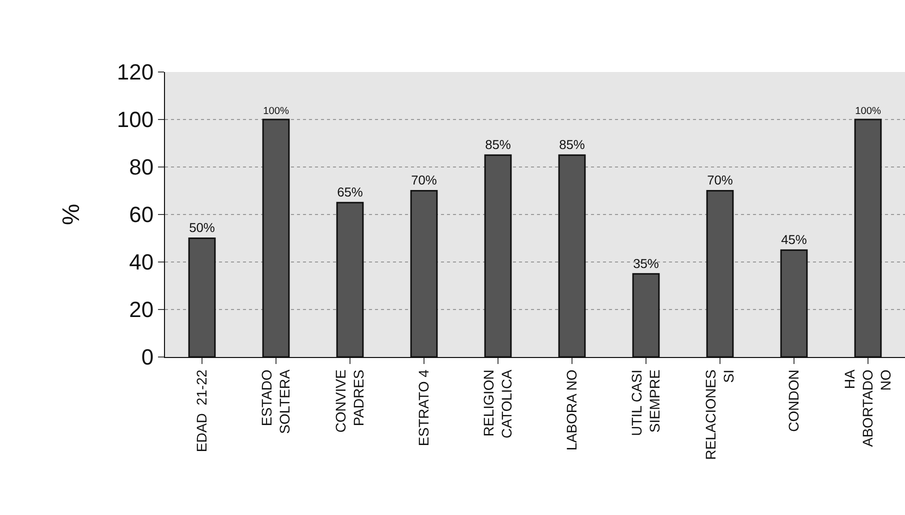 Image resolution: width=905 pixels, height=515 pixels. Describe the element at coordinates (646, 263) in the screenshot. I see `data-label: 35%` at that location.